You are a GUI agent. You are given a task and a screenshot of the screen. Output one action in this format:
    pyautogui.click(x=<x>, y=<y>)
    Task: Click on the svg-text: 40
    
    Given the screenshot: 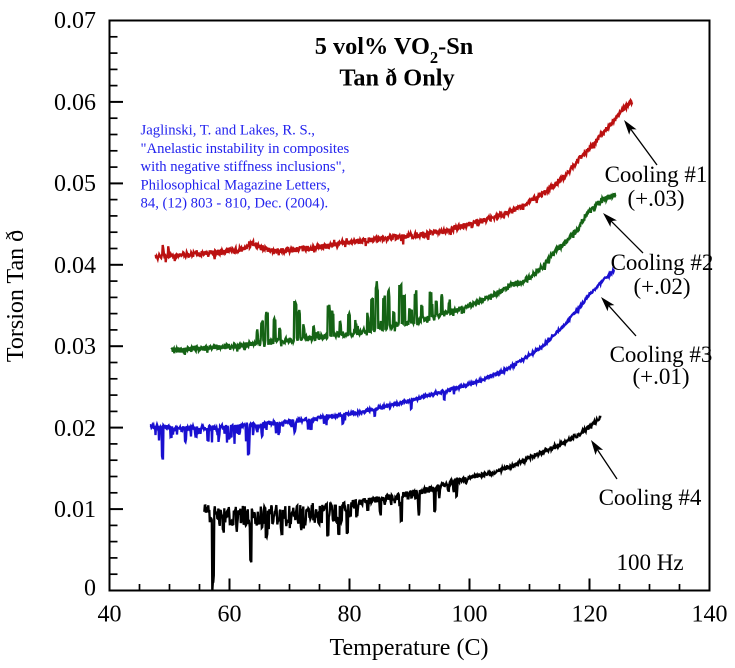 What is the action you would take?
    pyautogui.click(x=110, y=615)
    